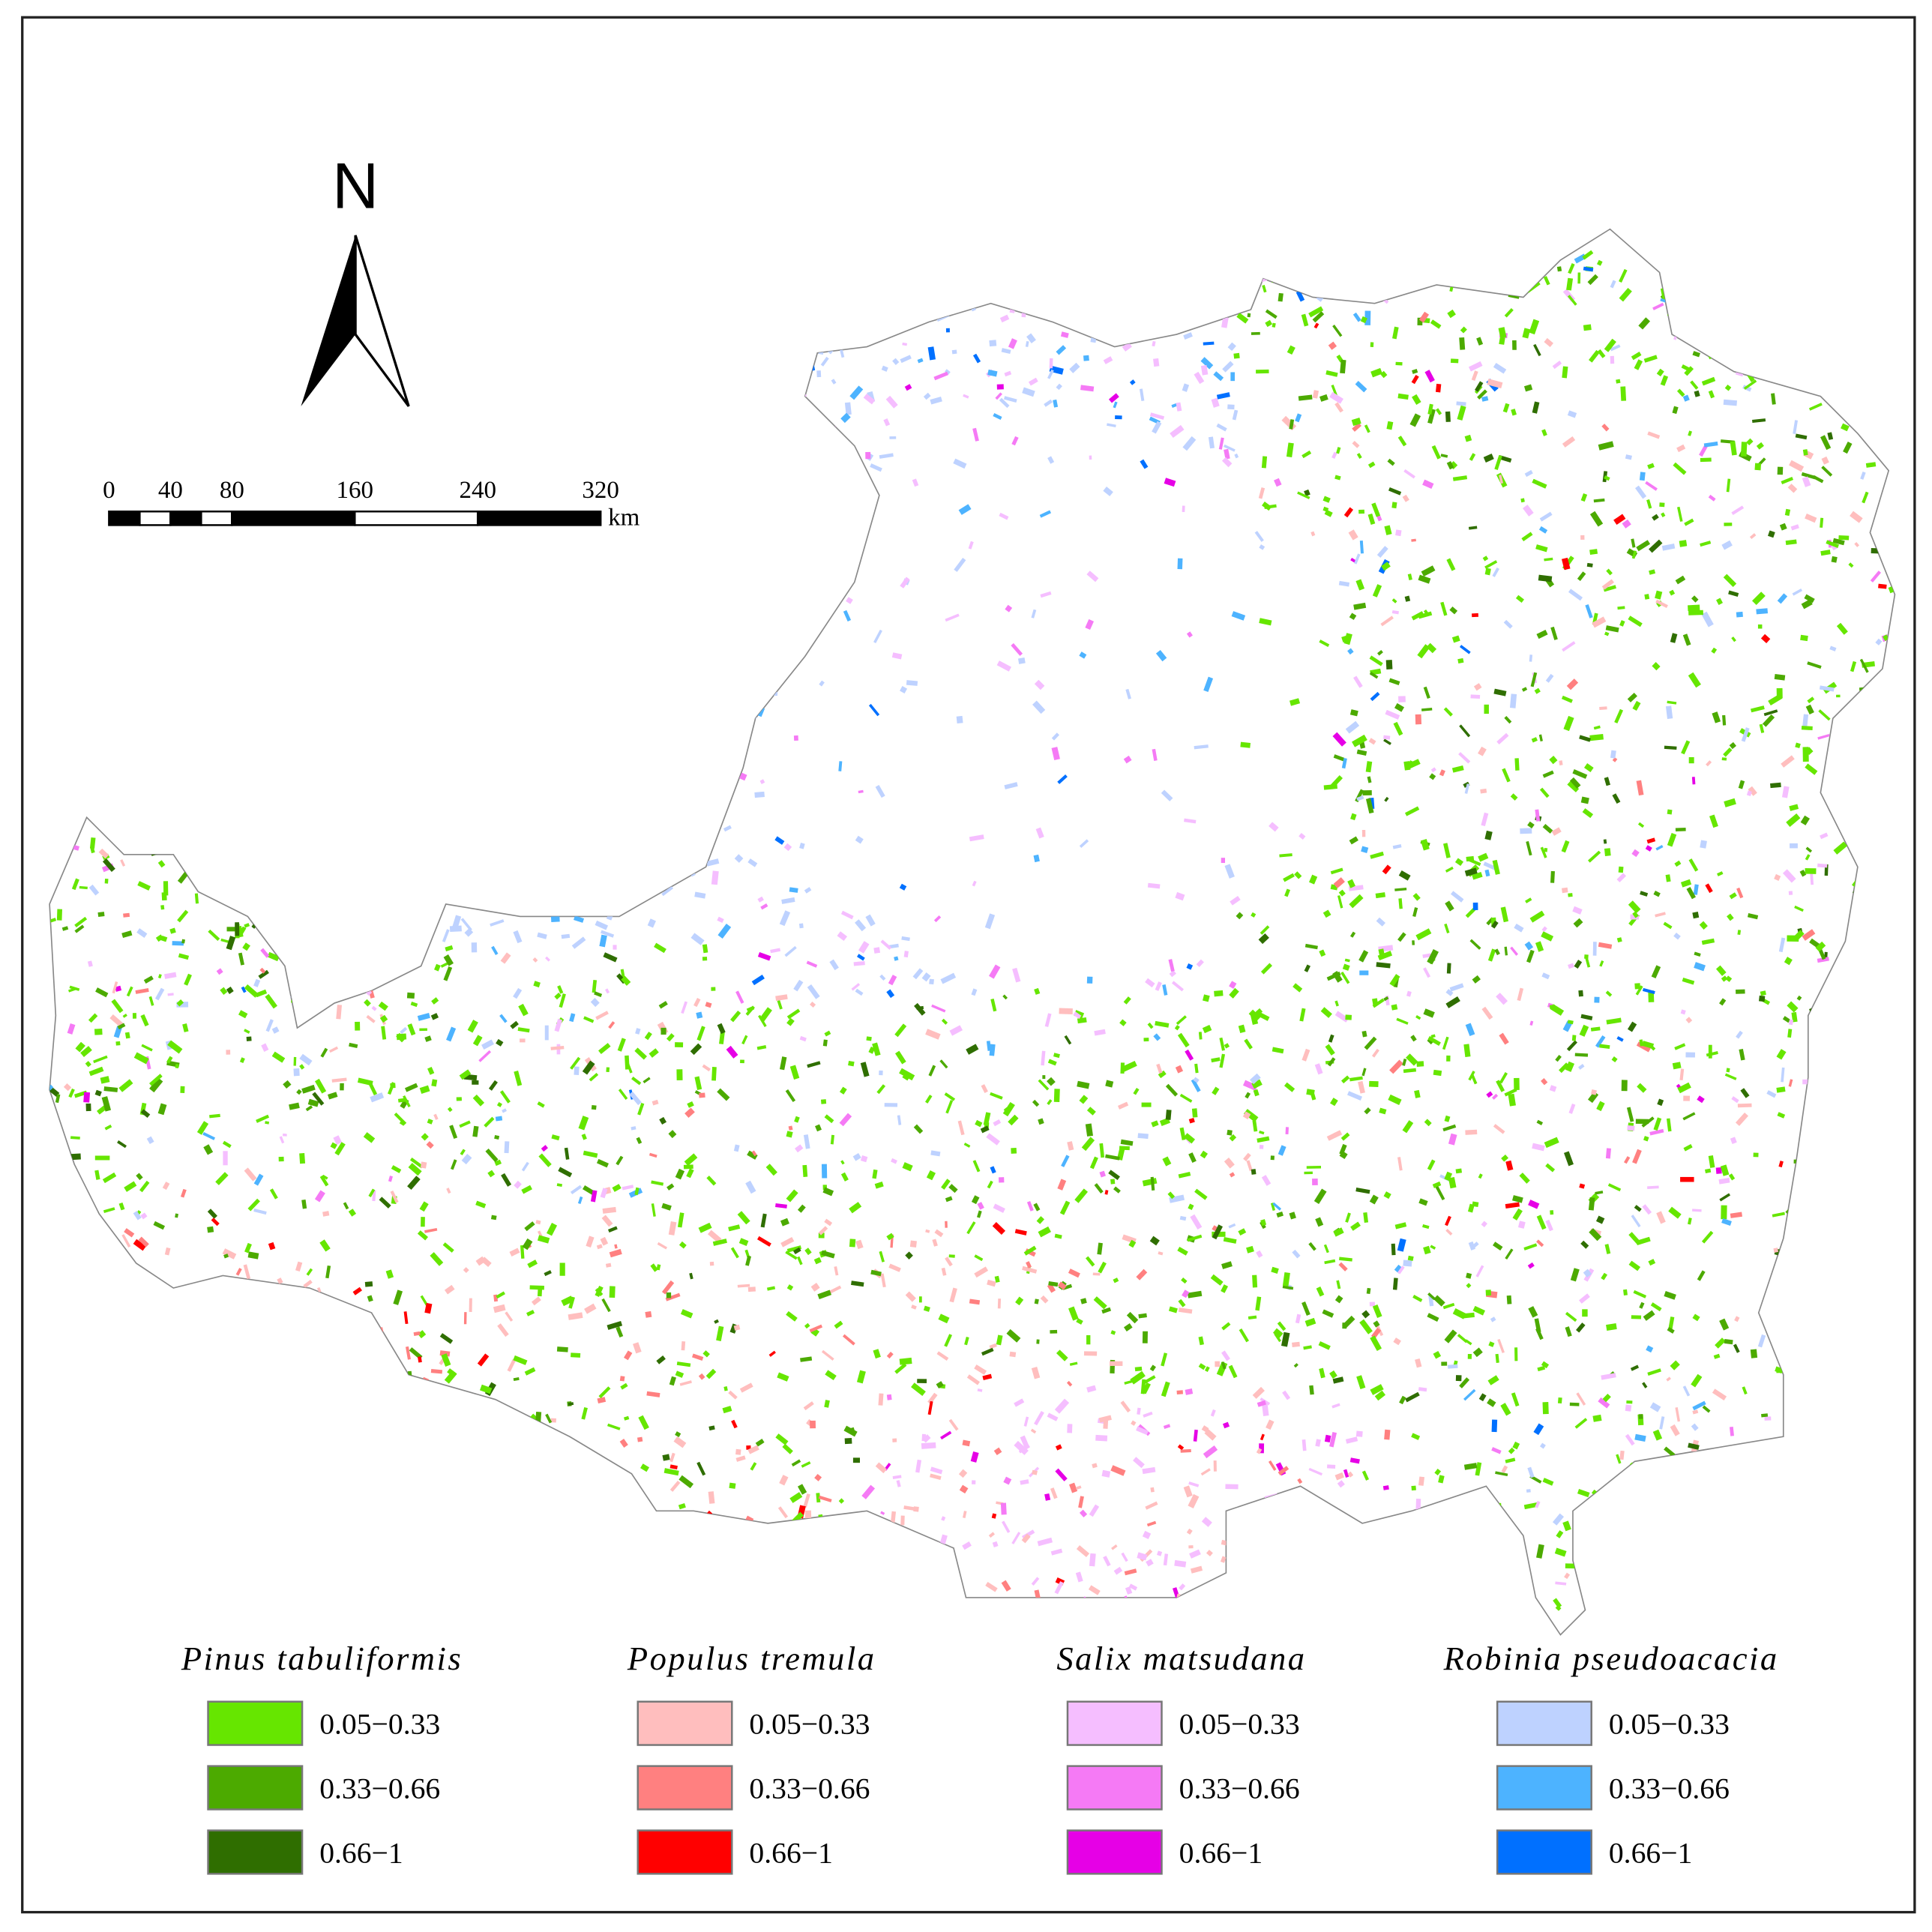 Image resolution: width=1932 pixels, height=1932 pixels. Describe the element at coordinates (232, 491) in the screenshot. I see `scale-tick-label: 80` at that location.